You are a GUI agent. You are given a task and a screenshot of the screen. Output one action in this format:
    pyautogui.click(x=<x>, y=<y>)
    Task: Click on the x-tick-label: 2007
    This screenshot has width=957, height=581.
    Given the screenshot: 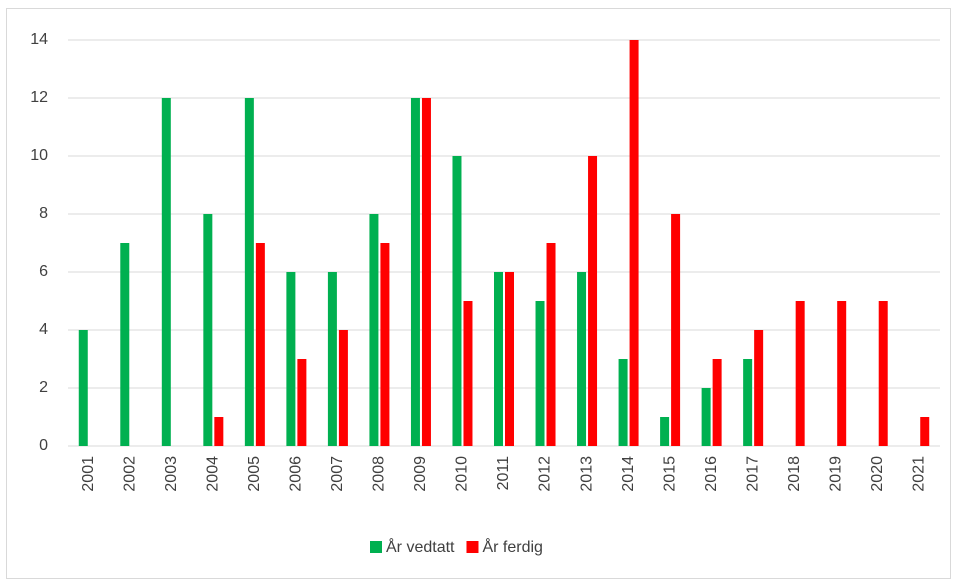 What is the action you would take?
    pyautogui.click(x=337, y=474)
    